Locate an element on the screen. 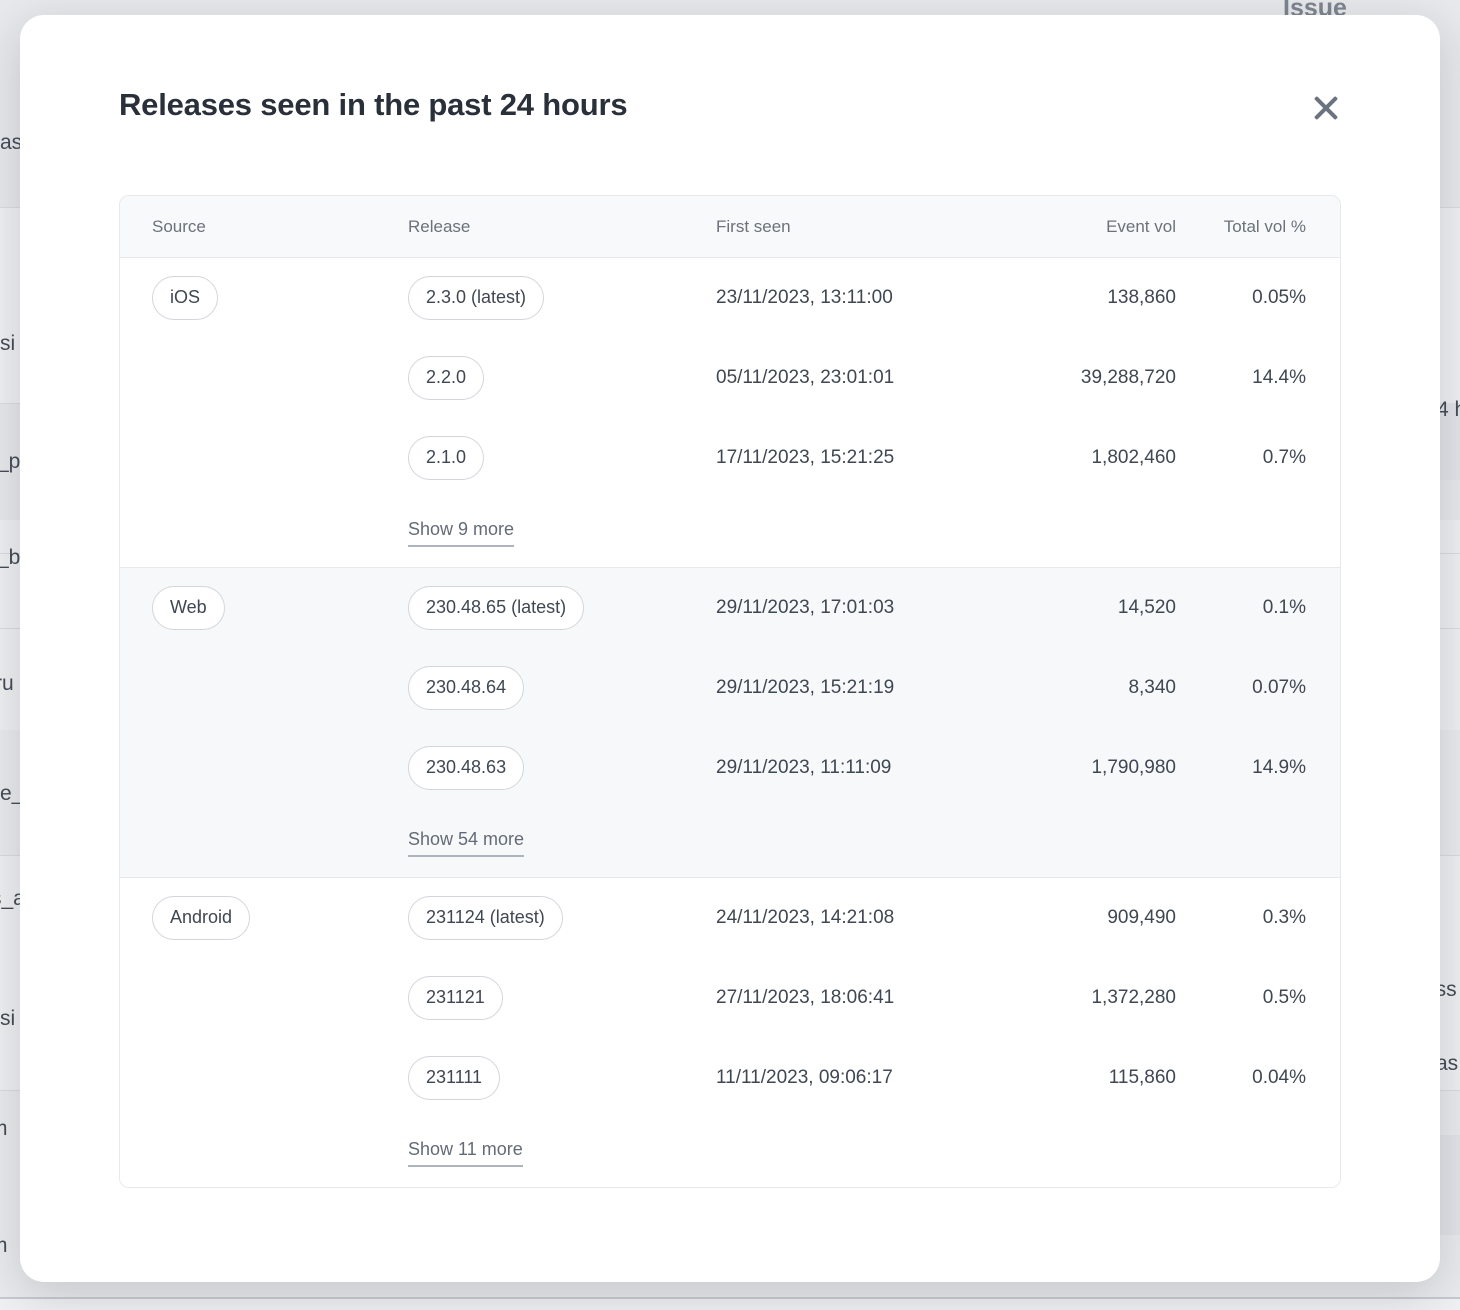 The image size is (1460, 1310). event-vol-value: 138,860 is located at coordinates (1141, 297).